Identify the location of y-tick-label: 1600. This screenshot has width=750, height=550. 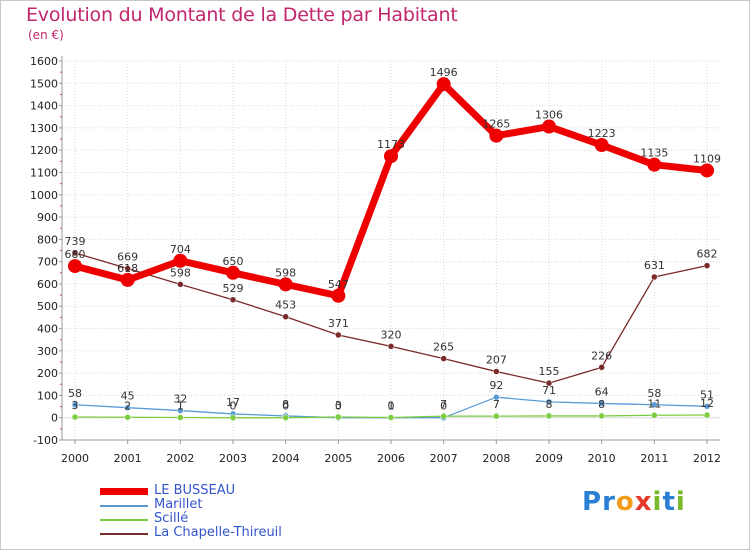
(44, 61).